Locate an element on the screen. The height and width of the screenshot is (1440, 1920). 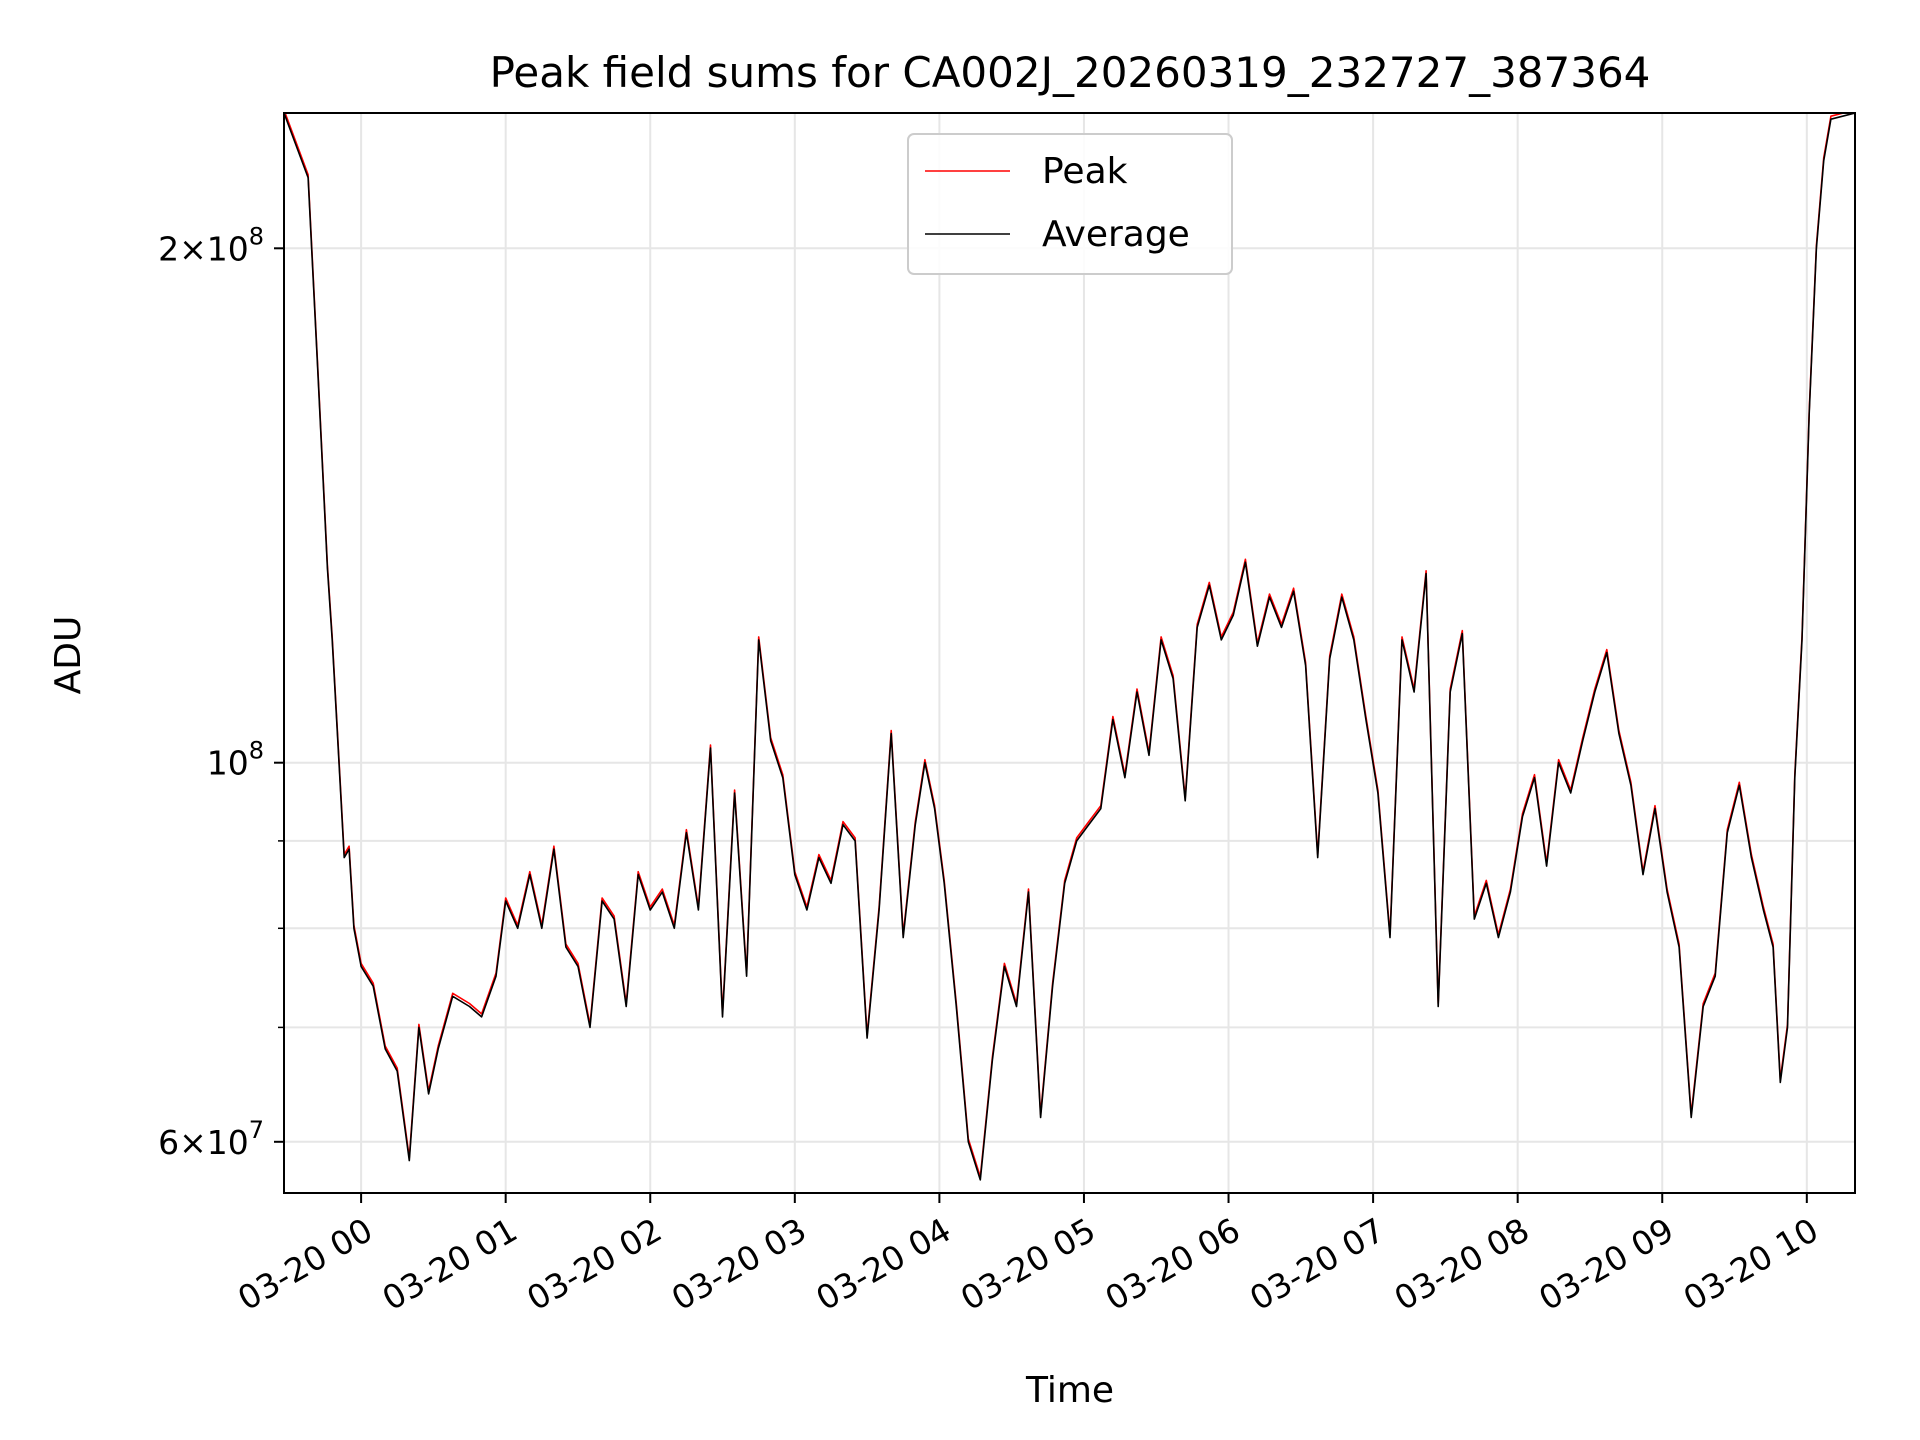
y-tick-label-base: 10 is located at coordinates (228, 763).